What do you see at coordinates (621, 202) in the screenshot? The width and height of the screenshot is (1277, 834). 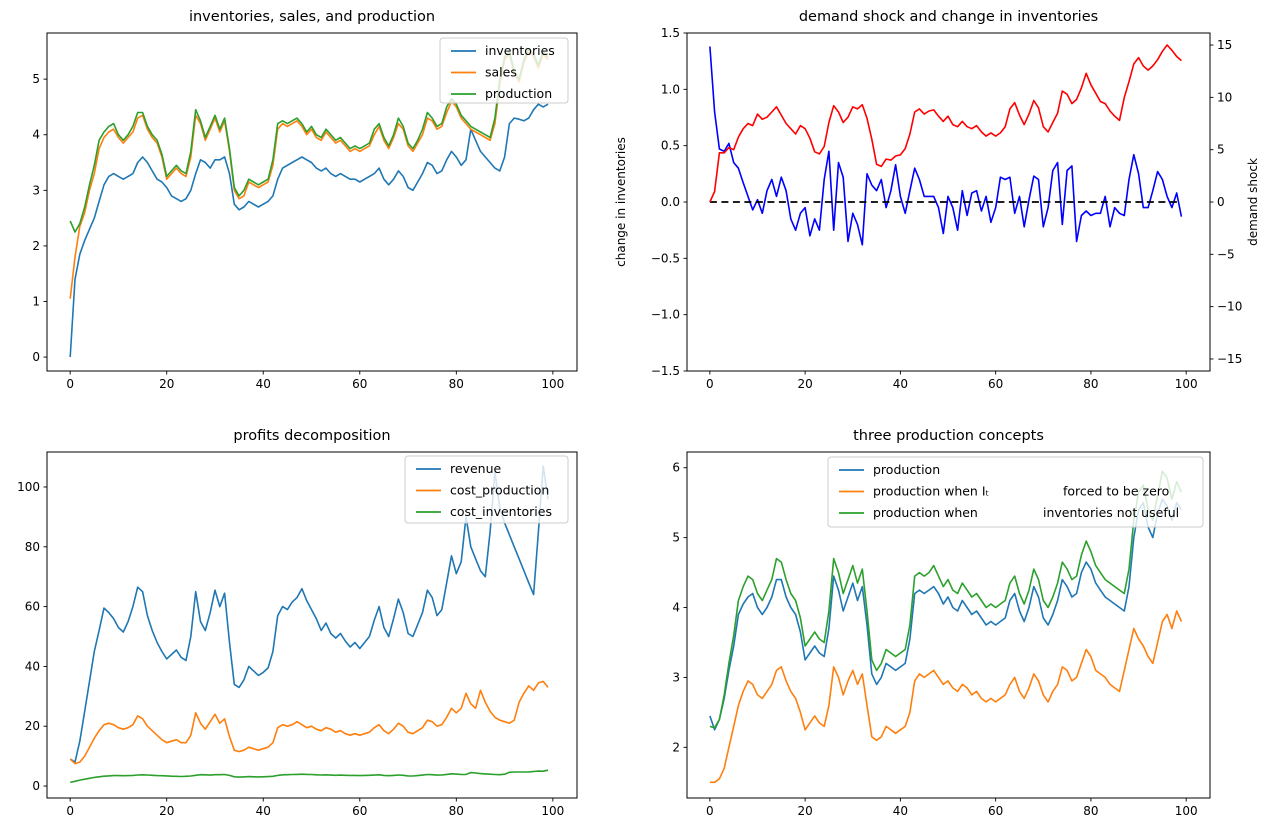 I see `y-axis-label-left: change in inventories` at bounding box center [621, 202].